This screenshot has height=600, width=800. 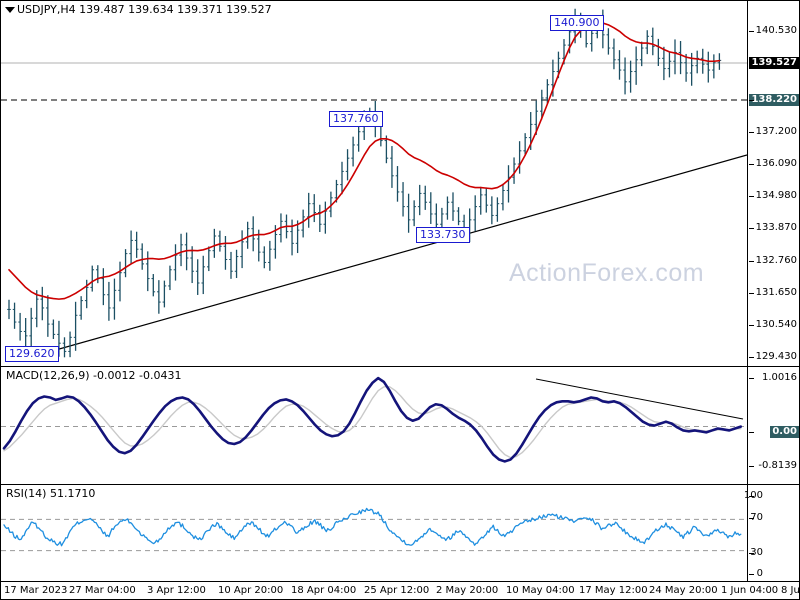 I want to click on macd-axis-label: 0.00, so click(x=784, y=432).